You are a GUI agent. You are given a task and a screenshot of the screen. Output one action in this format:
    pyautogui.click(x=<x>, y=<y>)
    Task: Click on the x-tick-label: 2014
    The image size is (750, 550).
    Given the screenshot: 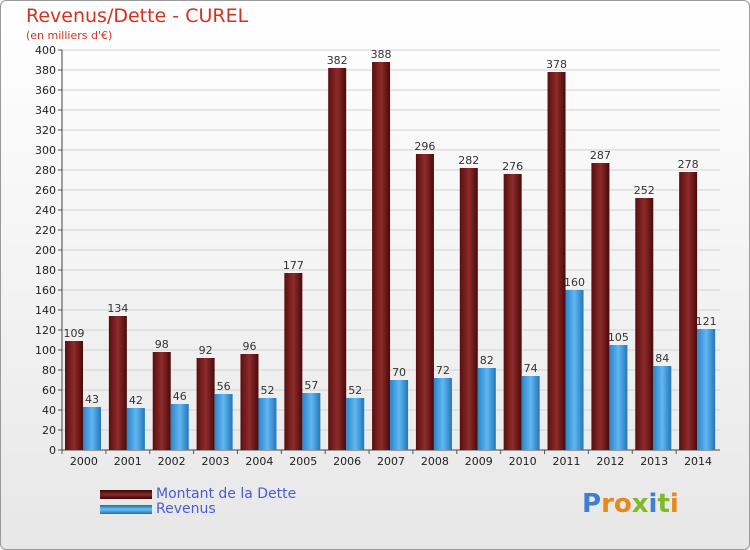 What is the action you would take?
    pyautogui.click(x=698, y=461)
    